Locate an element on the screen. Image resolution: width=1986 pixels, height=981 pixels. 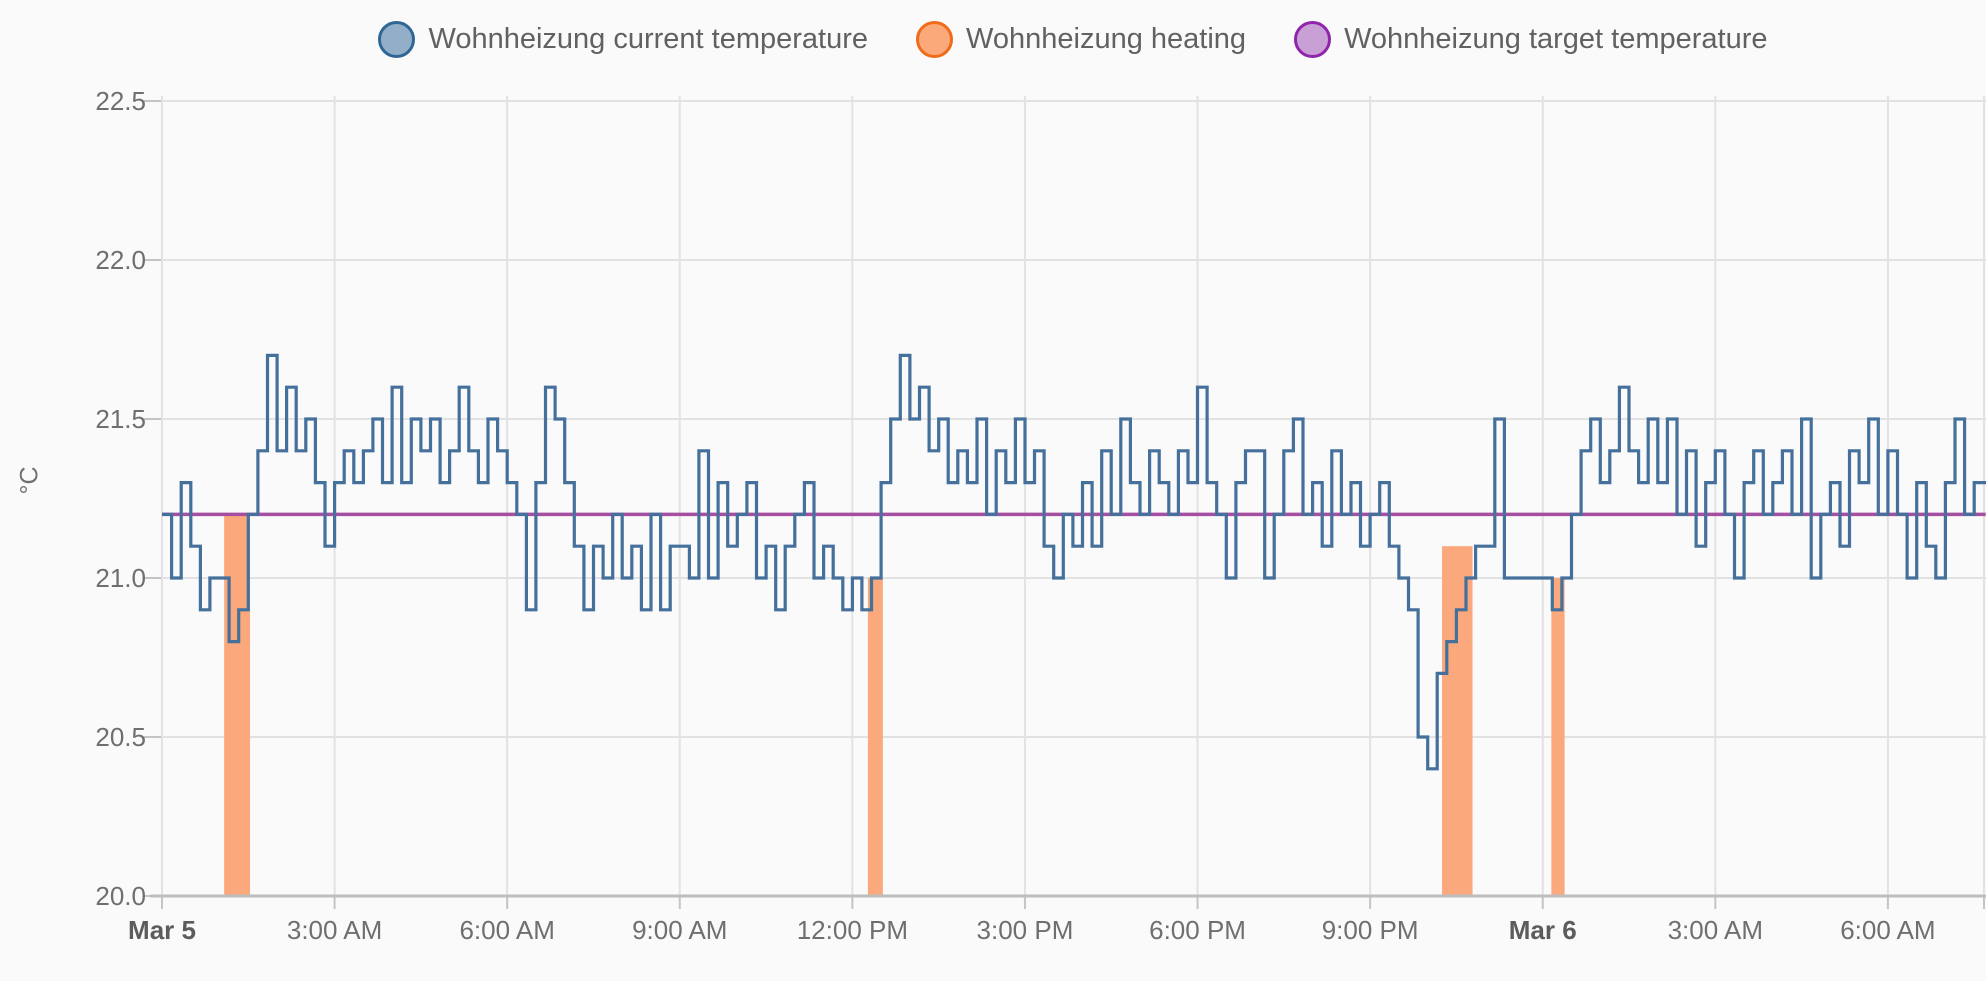
x-tick-label: Mar 6 is located at coordinates (1542, 930).